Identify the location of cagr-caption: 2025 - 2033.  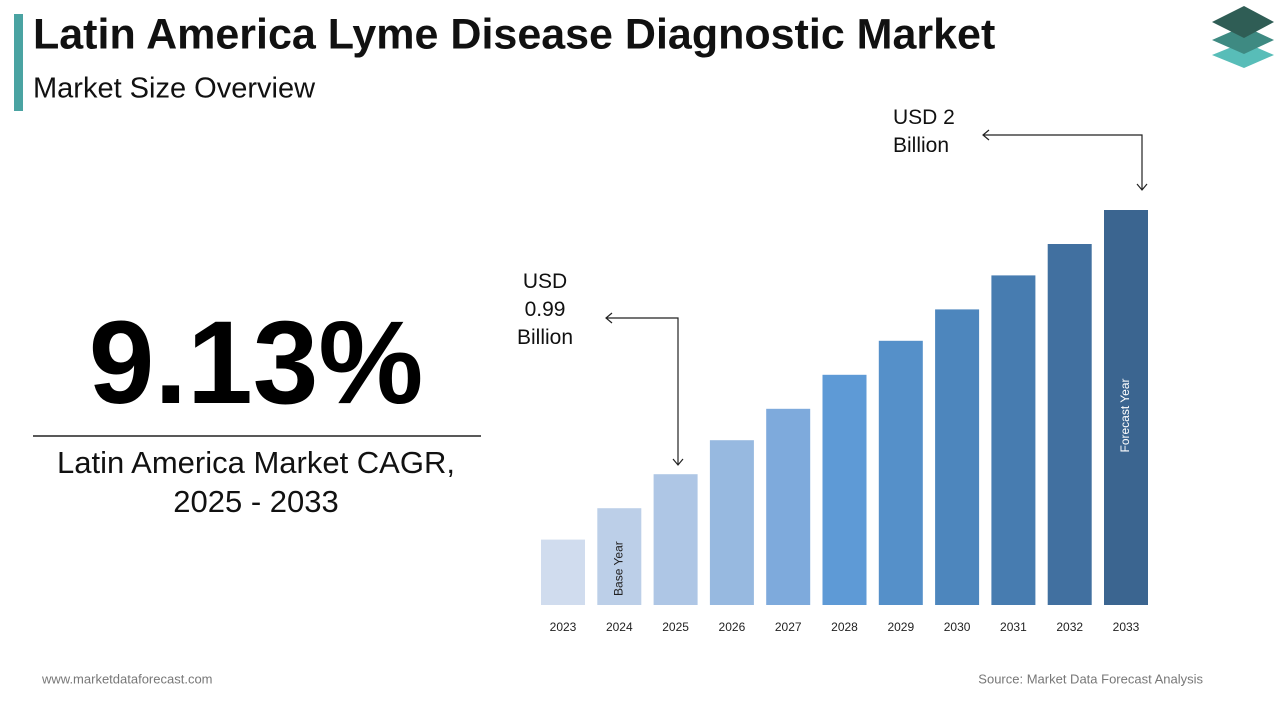
(255, 501).